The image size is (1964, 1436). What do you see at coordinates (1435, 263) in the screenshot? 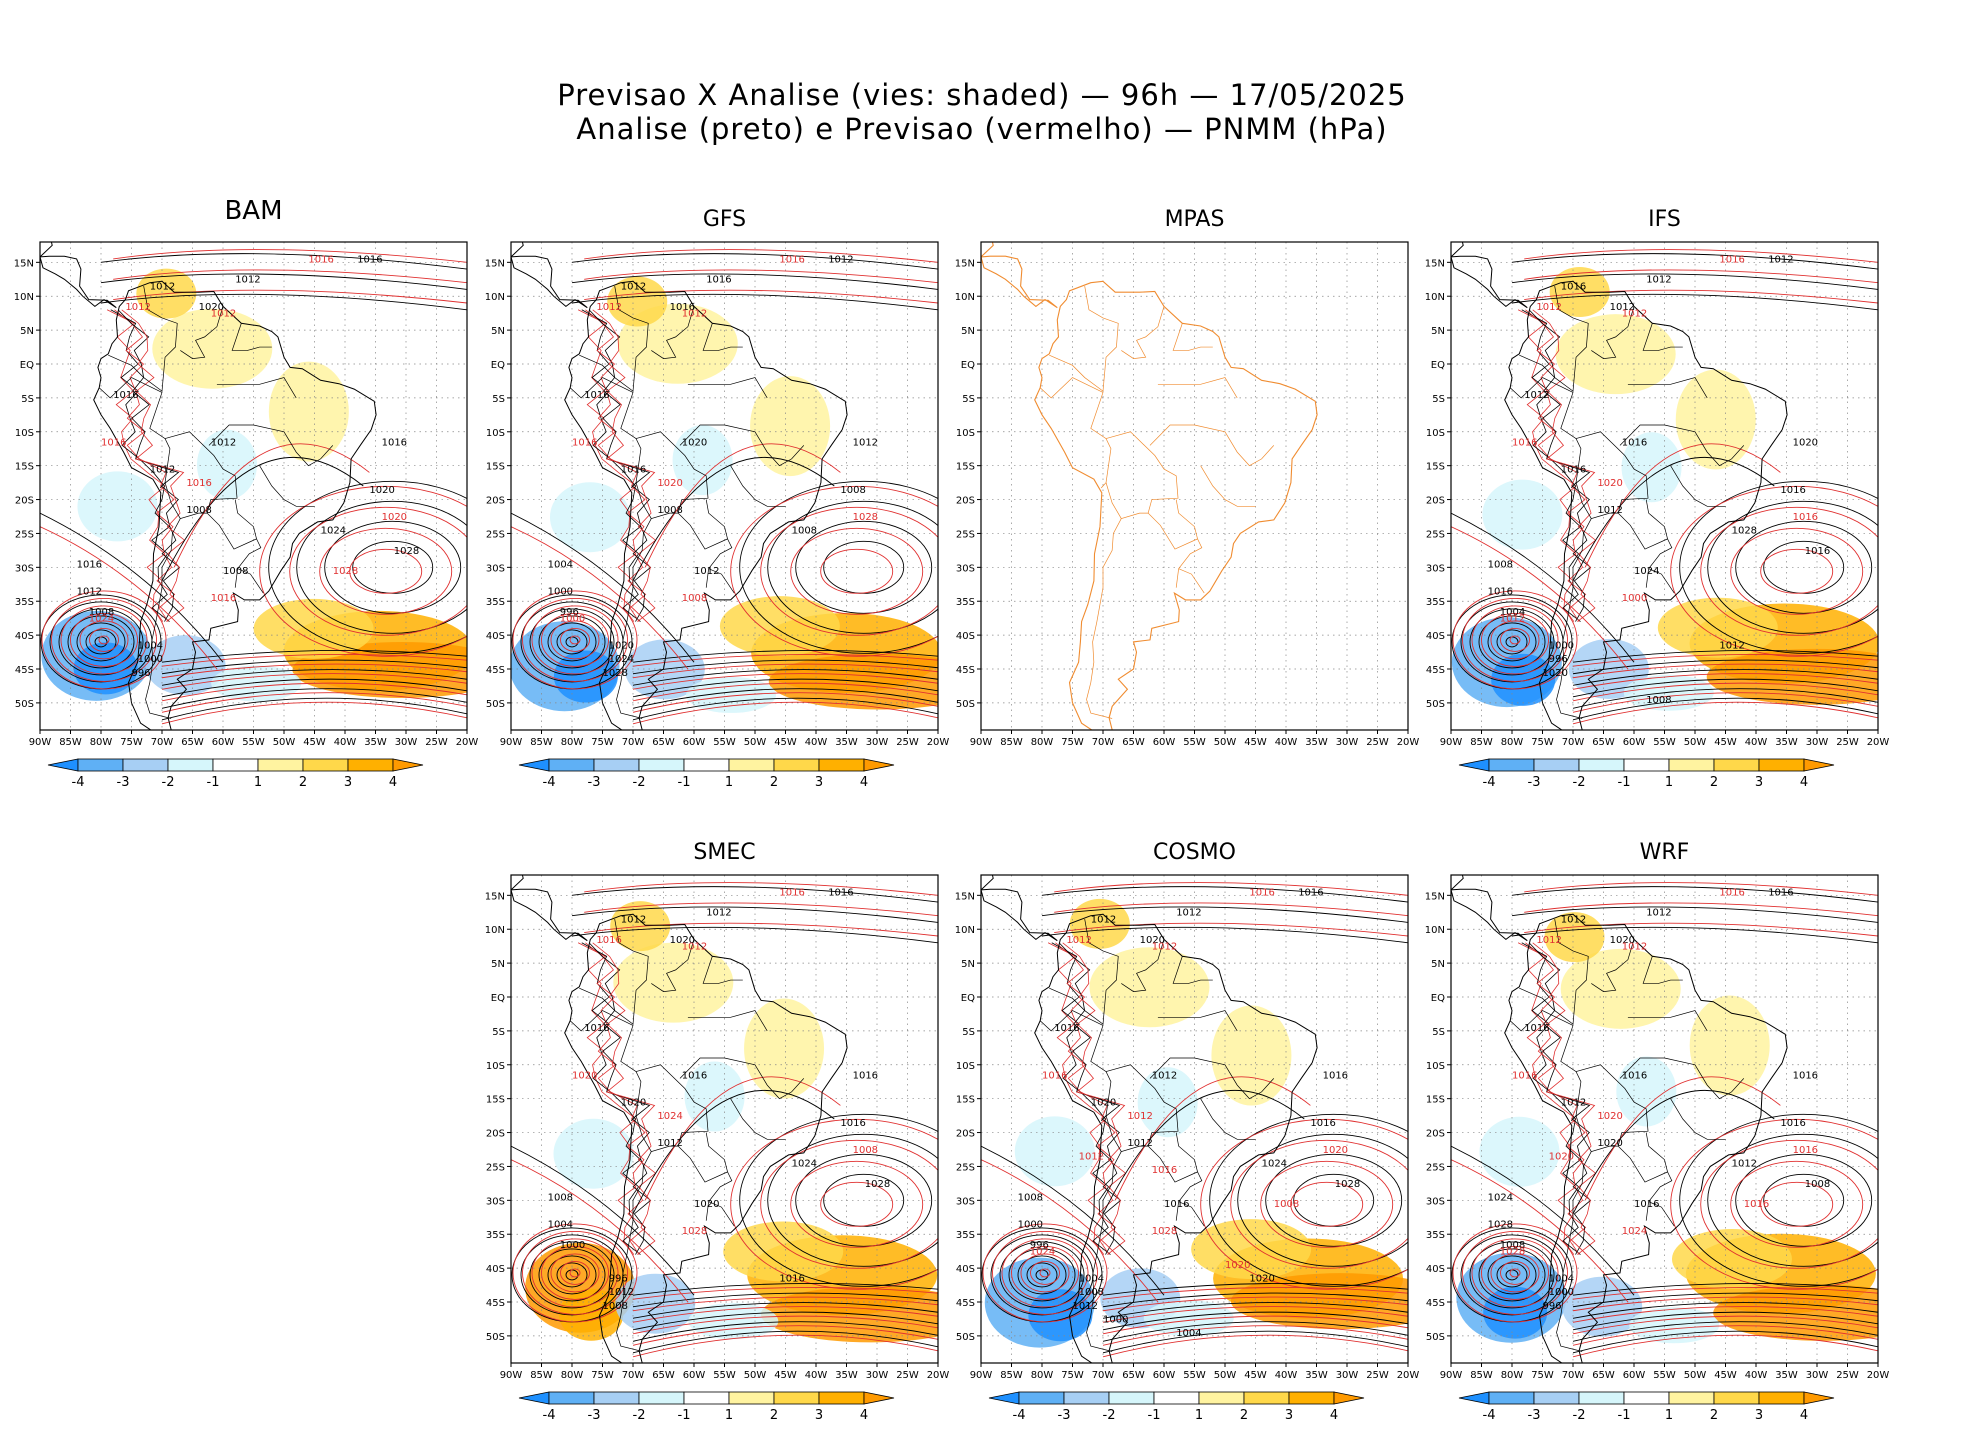
I see `lat-tick-label: 15N` at bounding box center [1435, 263].